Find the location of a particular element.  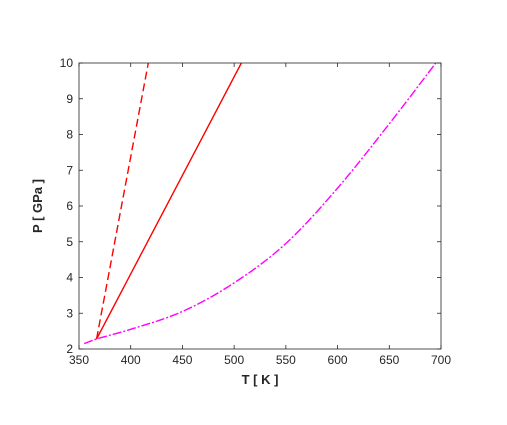

x-tick-label: 500 is located at coordinates (234, 360).